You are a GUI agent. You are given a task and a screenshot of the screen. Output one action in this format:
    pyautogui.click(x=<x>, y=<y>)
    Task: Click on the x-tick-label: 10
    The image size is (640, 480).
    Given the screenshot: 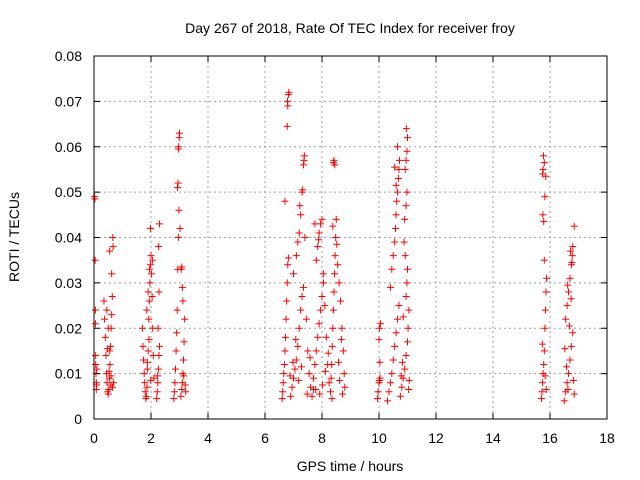 What is the action you would take?
    pyautogui.click(x=379, y=438)
    